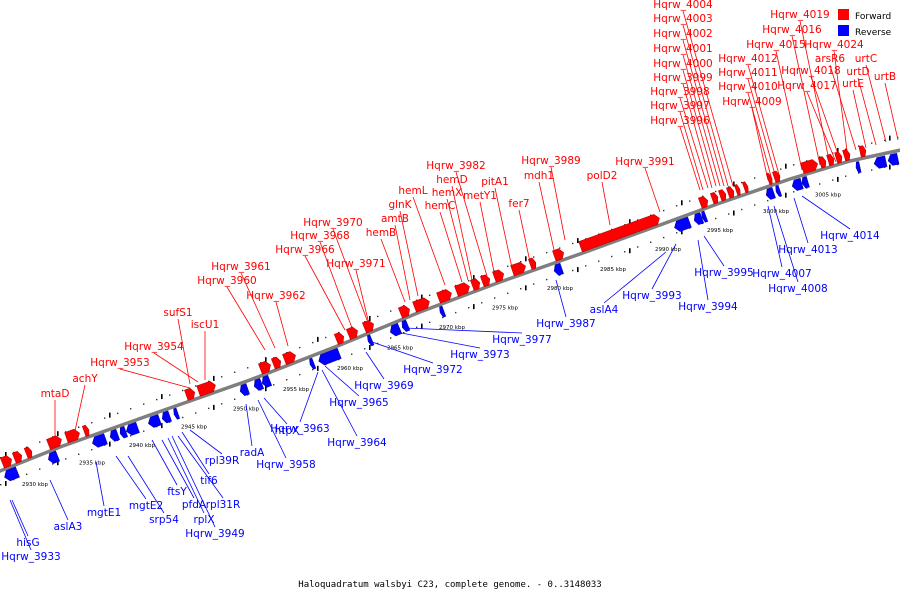 The width and height of the screenshot is (900, 600). I want to click on reverse-gene-label: Hqrw_3995, so click(723, 273).